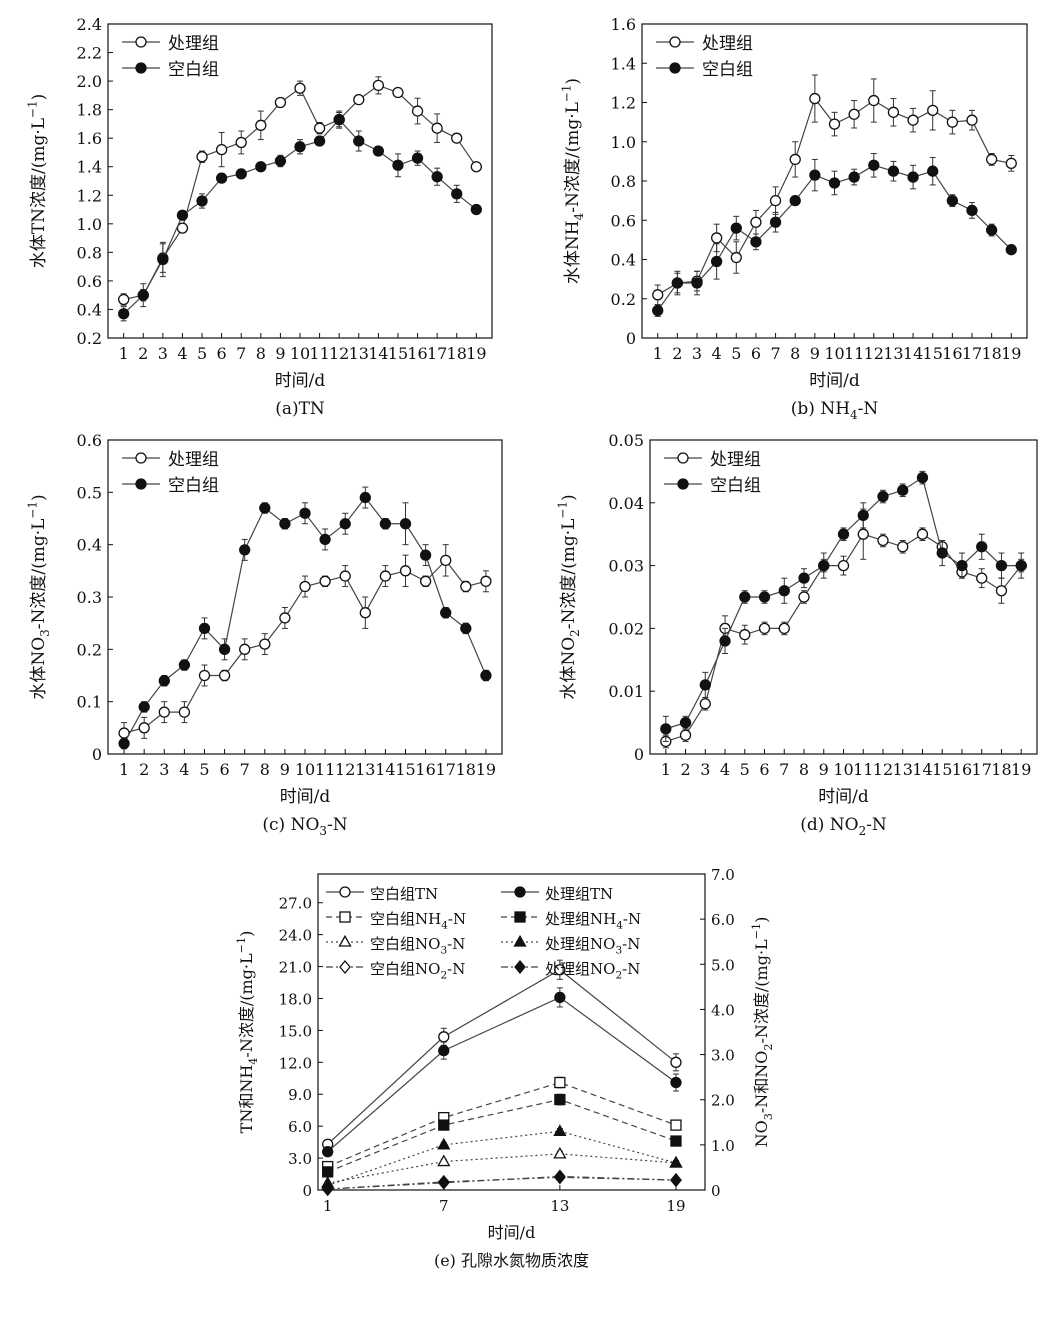 The height and width of the screenshot is (1320, 1056). Describe the element at coordinates (466, 769) in the screenshot. I see `x-tick-label: 18` at that location.